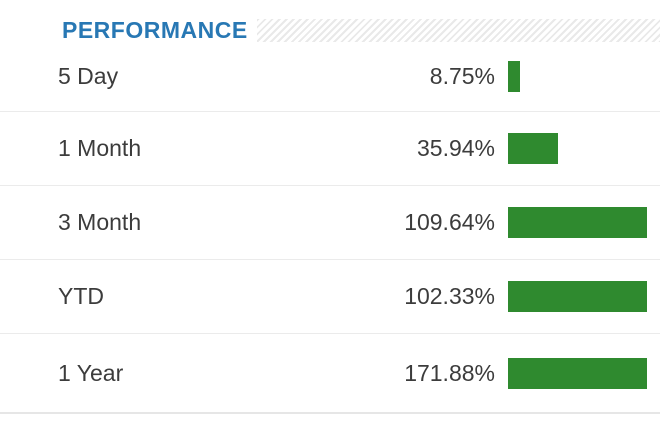  Describe the element at coordinates (449, 222) in the screenshot. I see `row-value: 109.64%` at that location.